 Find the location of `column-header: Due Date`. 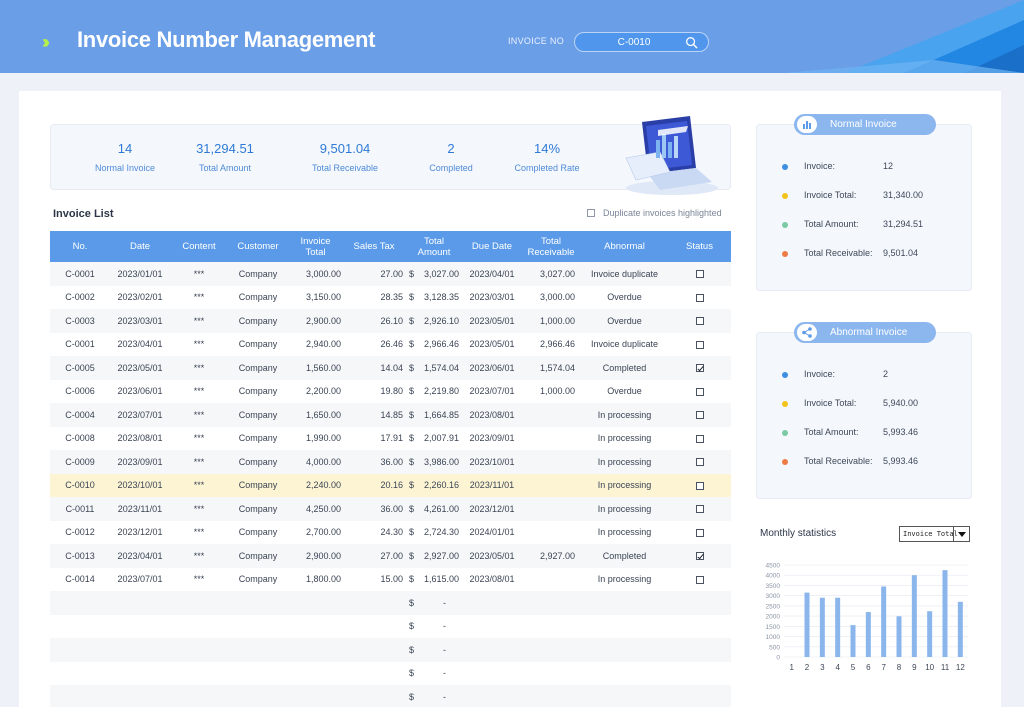

column-header: Due Date is located at coordinates (492, 246).